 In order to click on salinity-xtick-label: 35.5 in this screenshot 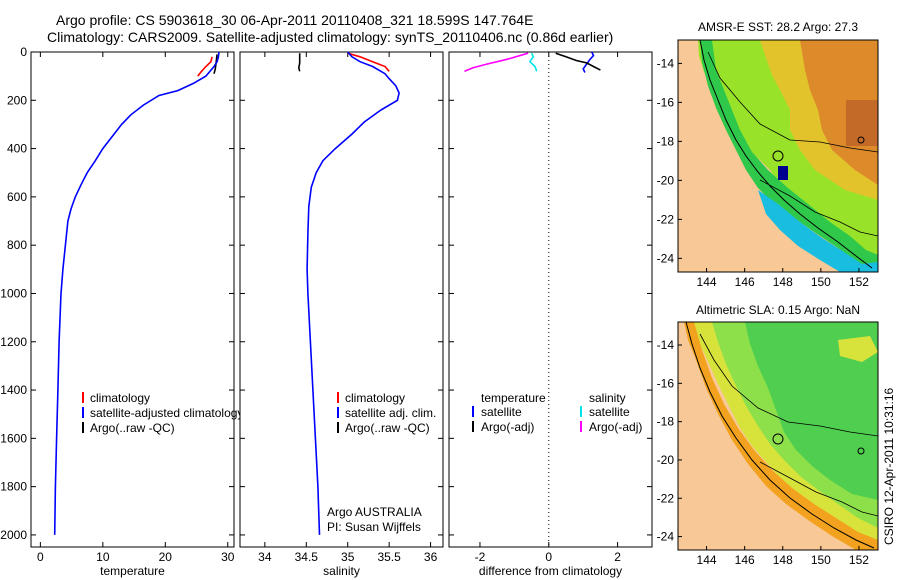, I will do `click(389, 557)`.